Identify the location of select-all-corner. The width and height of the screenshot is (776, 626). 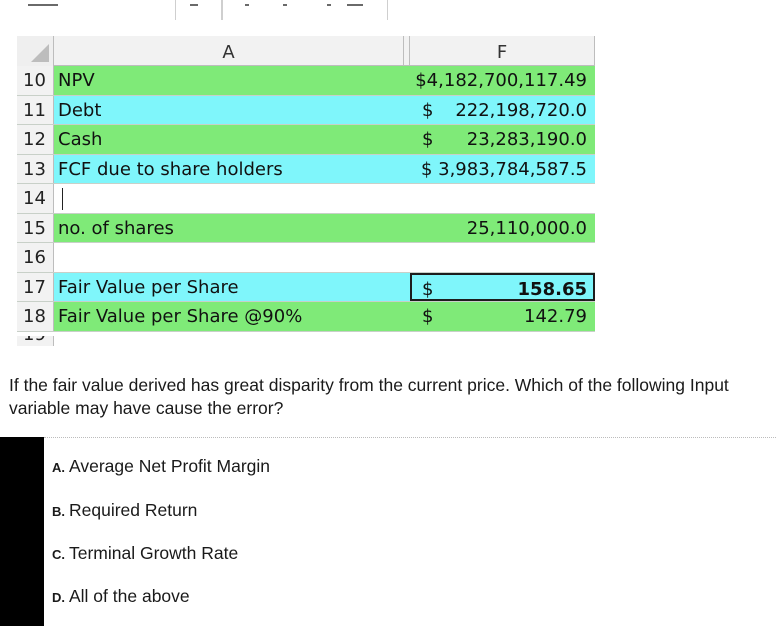
(35, 51).